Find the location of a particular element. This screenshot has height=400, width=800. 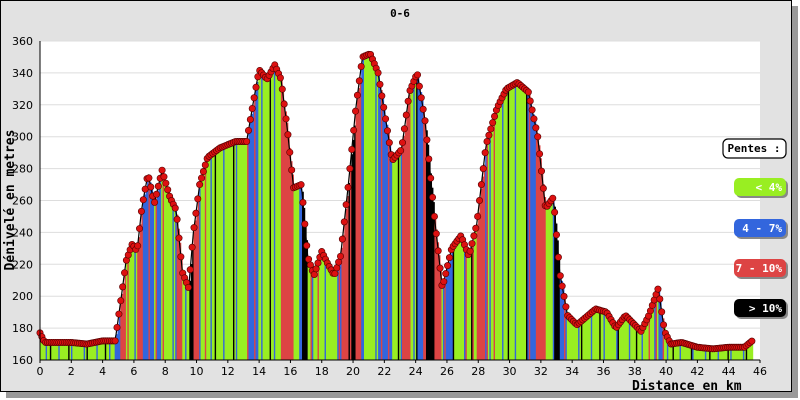

x-tick-label: 28 is located at coordinates (478, 371).